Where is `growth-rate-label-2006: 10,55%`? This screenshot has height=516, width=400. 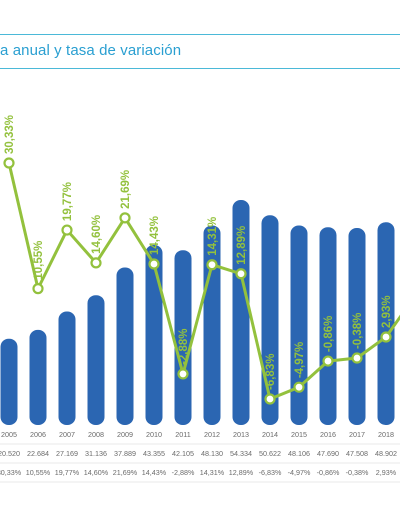 growth-rate-label-2006: 10,55% is located at coordinates (39, 260).